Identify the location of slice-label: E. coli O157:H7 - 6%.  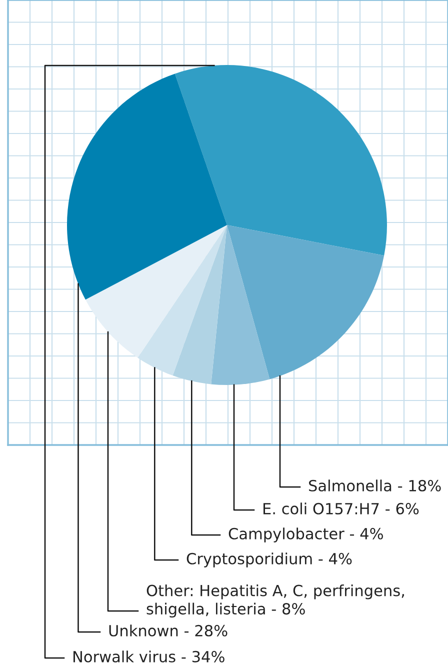
(341, 508).